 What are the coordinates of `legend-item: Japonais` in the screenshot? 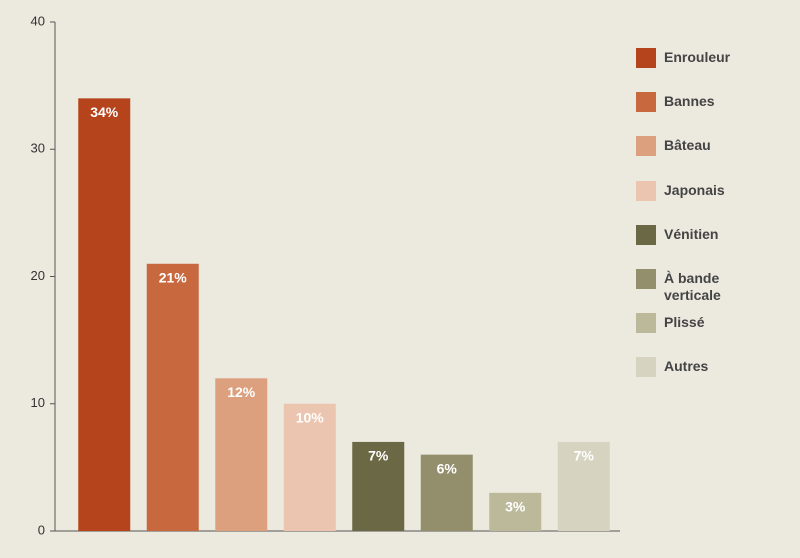 It's located at (692, 190).